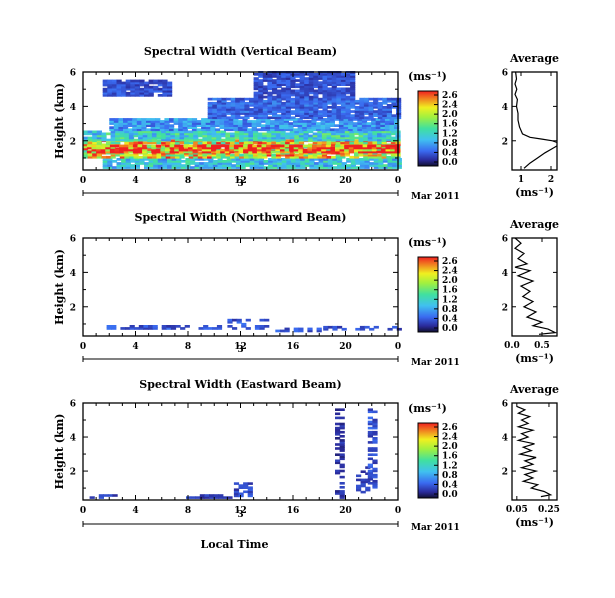 This screenshot has height=598, width=615. I want to click on profile-frame, so click(534, 287).